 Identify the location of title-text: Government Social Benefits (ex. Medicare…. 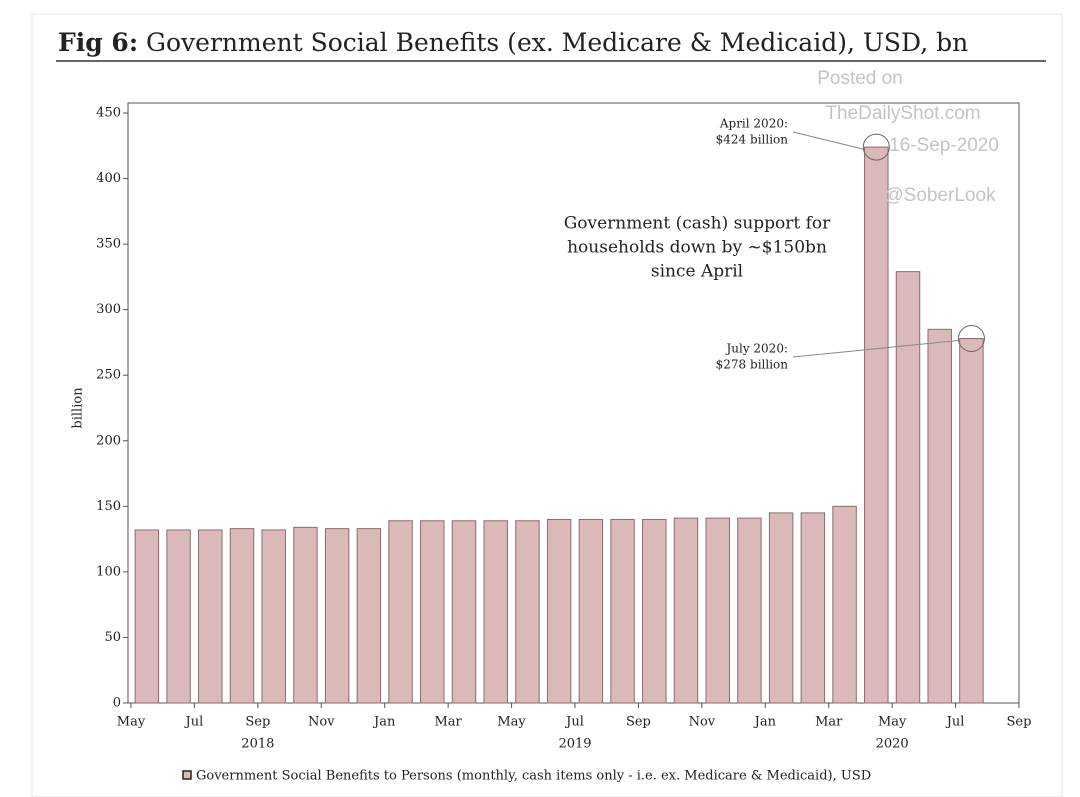
(557, 42).